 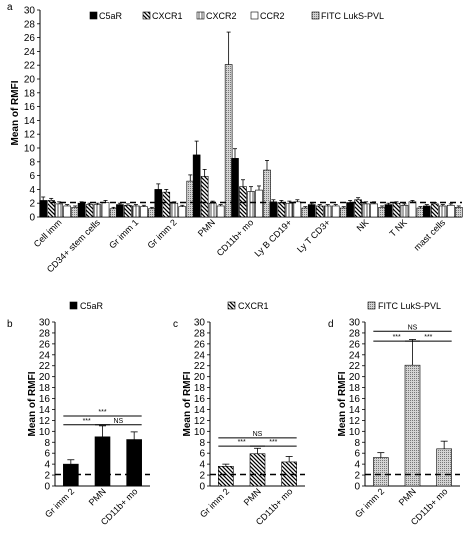 What do you see at coordinates (10, 324) in the screenshot?
I see `panel-letter-b: b` at bounding box center [10, 324].